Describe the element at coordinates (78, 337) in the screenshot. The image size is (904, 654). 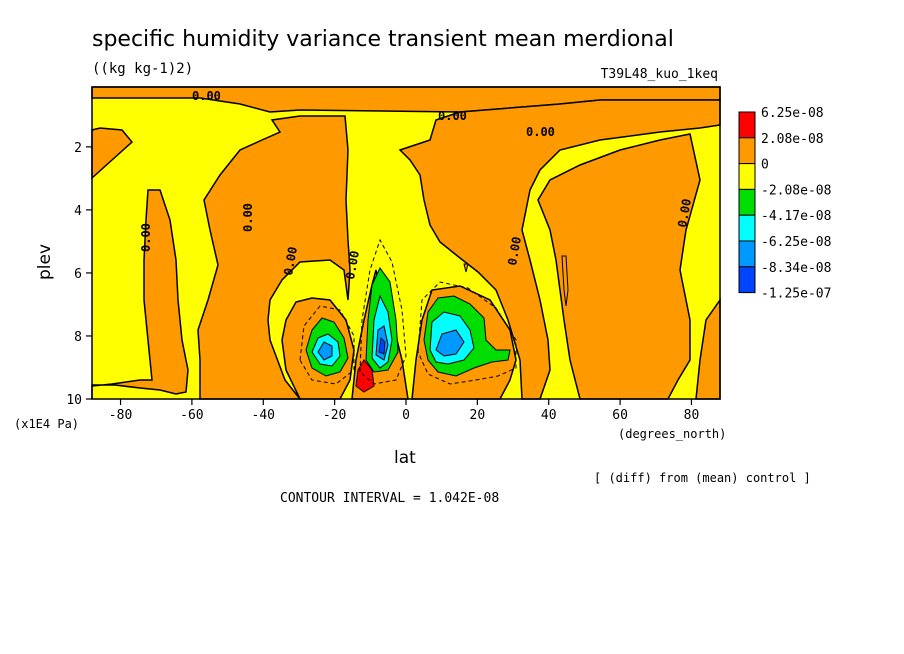
I see `y-tick-label: 8` at that location.